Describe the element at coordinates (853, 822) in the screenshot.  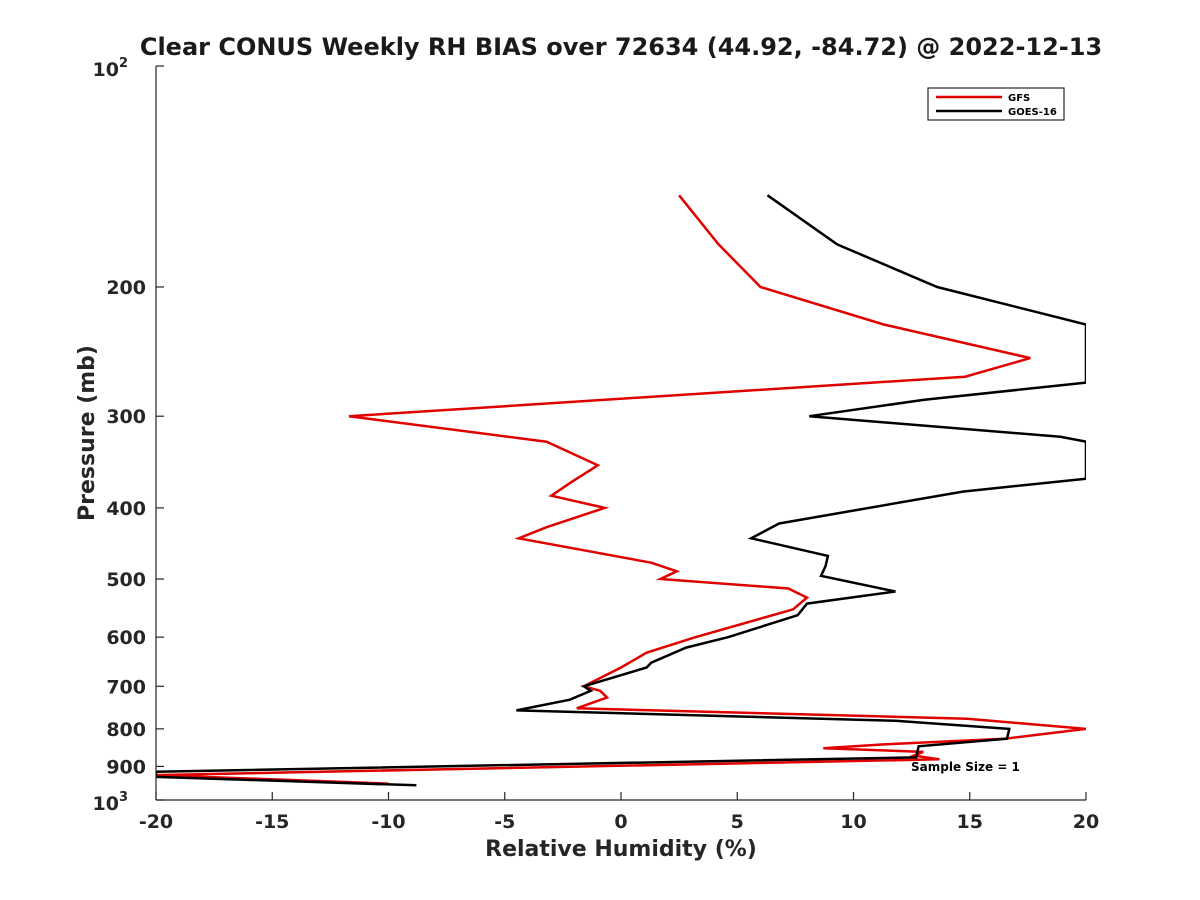
I see `x-tick-label: 10` at that location.